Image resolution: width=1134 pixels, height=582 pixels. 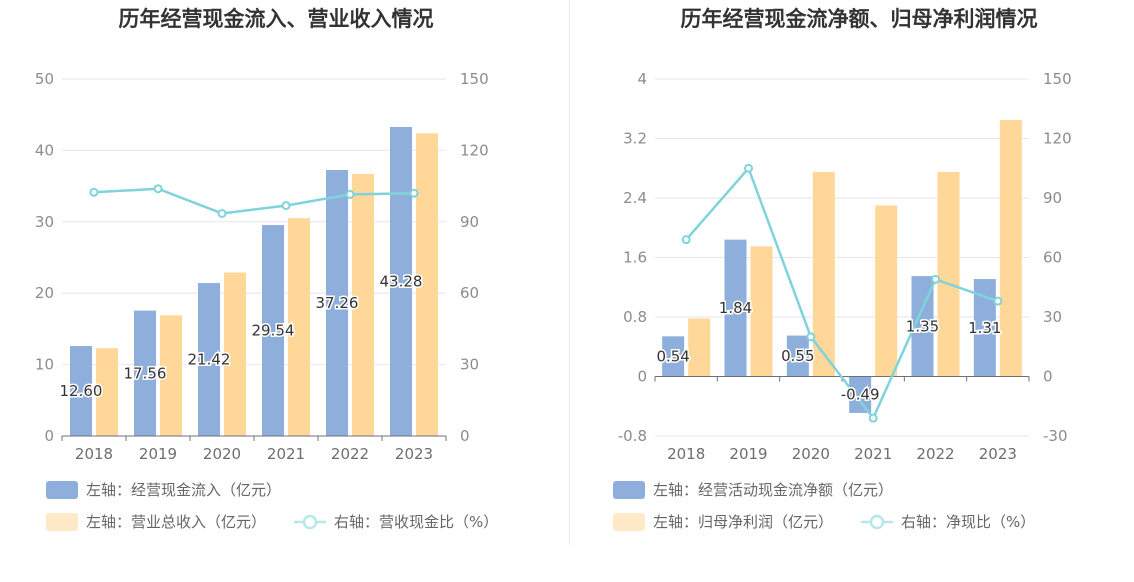 I want to click on bar-primary-2019, so click(x=145, y=373).